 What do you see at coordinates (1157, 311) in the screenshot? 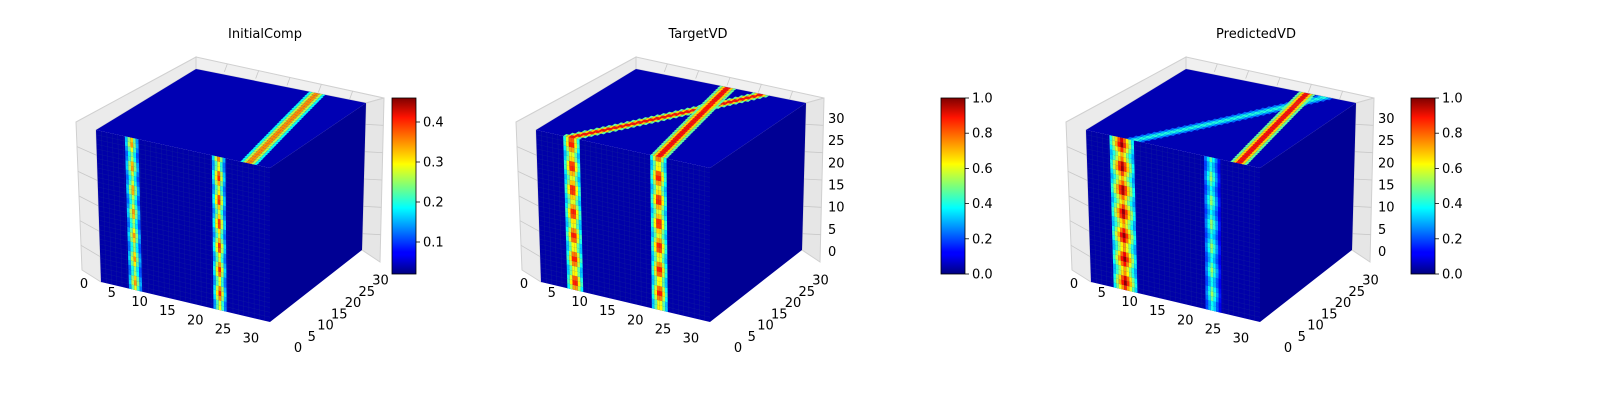
I see `x-tick-label: 15` at bounding box center [1157, 311].